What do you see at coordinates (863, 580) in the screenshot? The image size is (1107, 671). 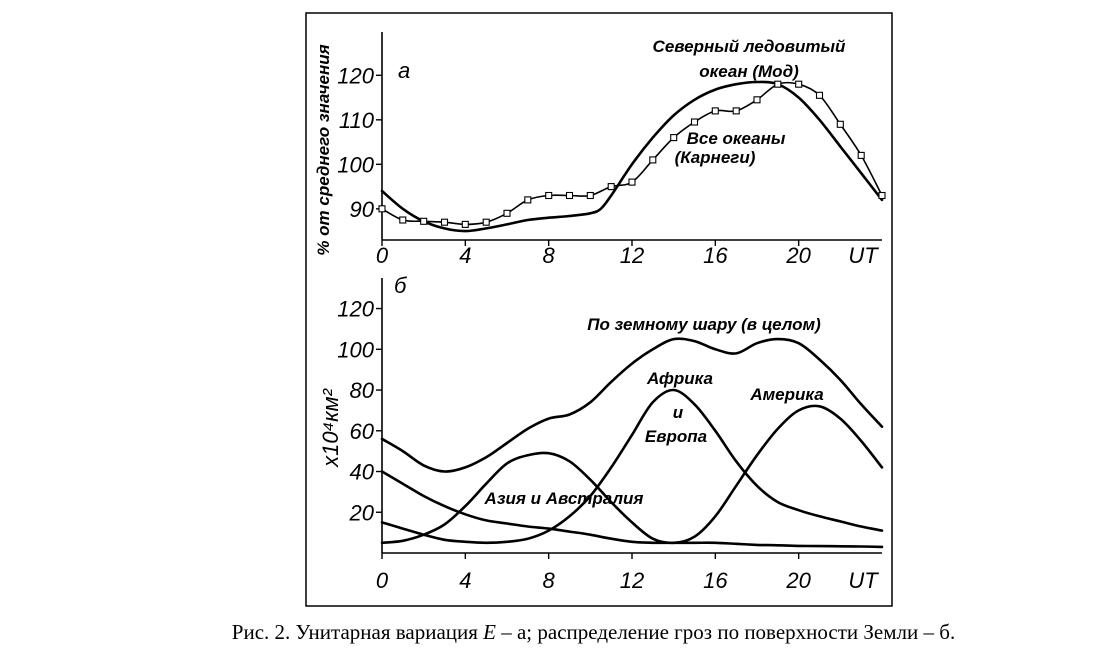 I see `panel-b-x-axis-label: UT` at bounding box center [863, 580].